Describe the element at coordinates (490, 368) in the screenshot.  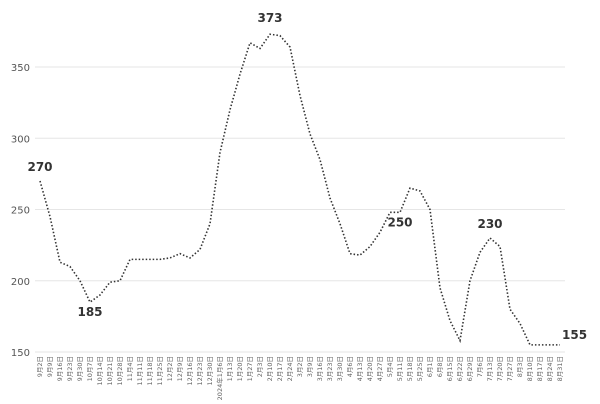
I see `x-tick-label: 7月13日` at that location.